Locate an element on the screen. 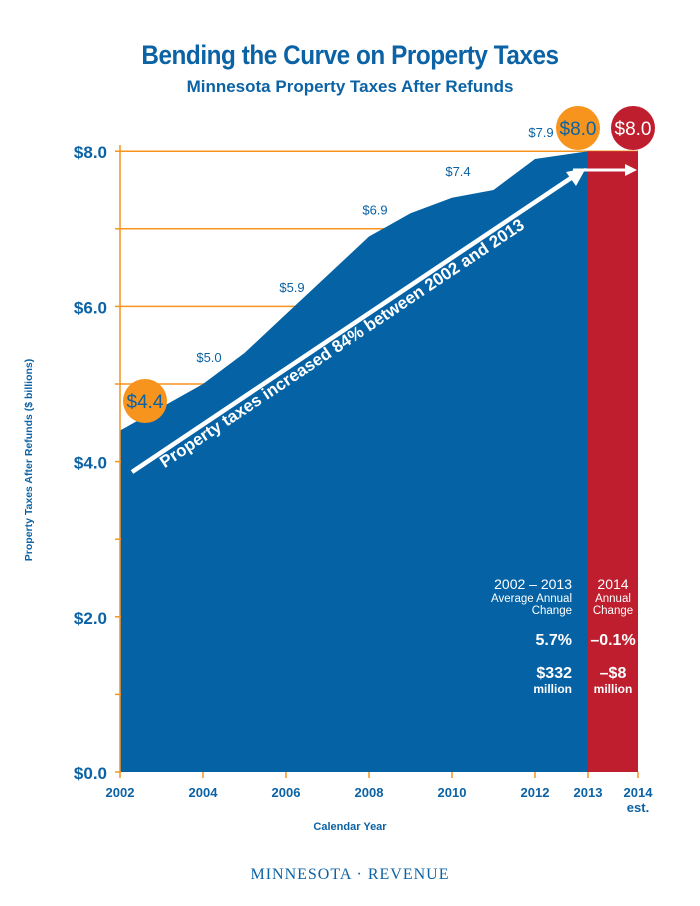 The height and width of the screenshot is (906, 700). y-tick-label: $4.0 is located at coordinates (90, 463).